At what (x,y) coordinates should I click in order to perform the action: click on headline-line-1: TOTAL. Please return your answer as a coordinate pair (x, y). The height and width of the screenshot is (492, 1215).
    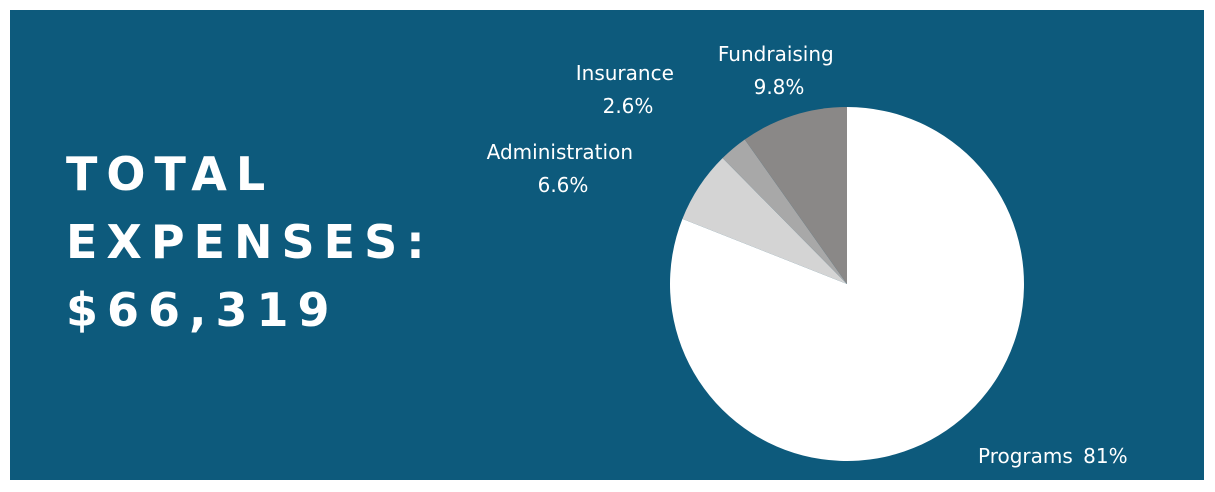
    Looking at the image, I should click on (170, 174).